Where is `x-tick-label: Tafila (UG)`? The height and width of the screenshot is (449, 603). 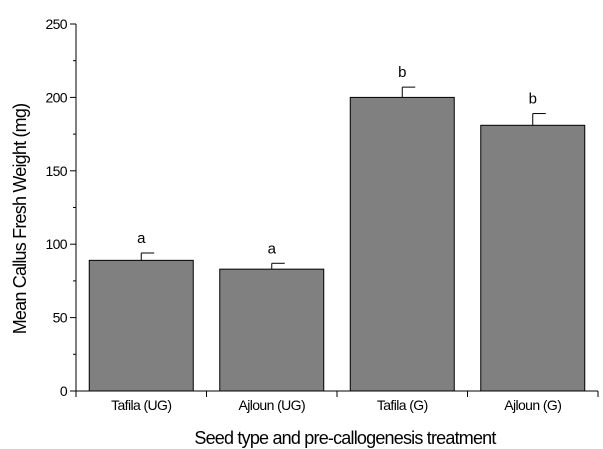
x-tick-label: Tafila (UG) is located at coordinates (141, 405).